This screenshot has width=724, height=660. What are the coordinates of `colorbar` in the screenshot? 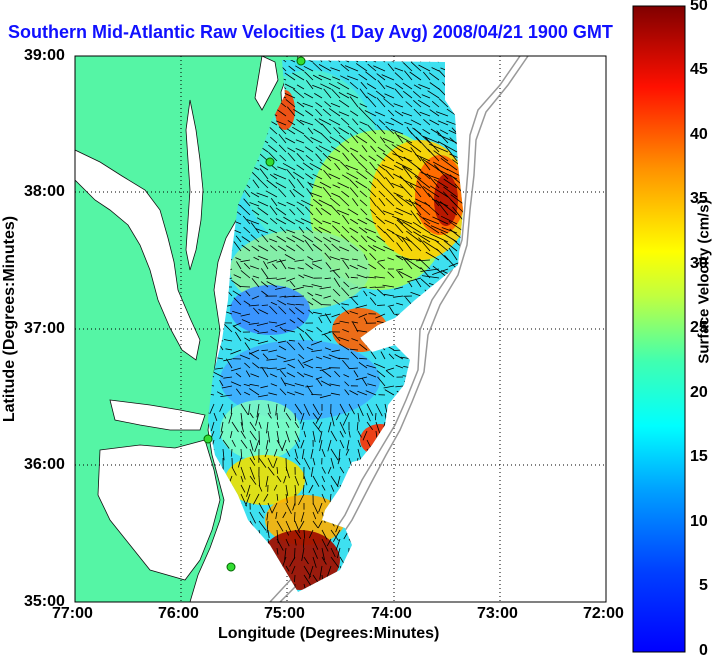 It's located at (659, 329).